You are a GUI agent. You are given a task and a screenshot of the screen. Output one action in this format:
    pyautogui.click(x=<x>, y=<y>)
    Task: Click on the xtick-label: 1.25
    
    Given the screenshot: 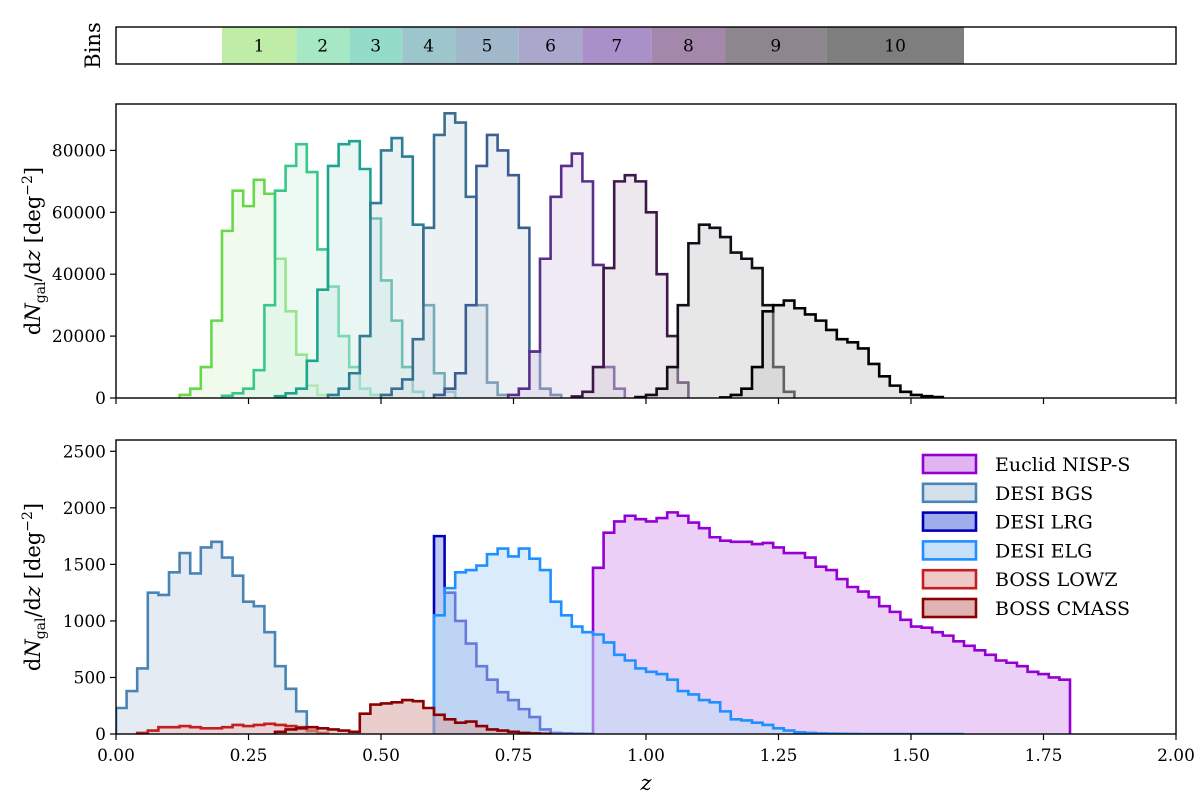 What is the action you would take?
    pyautogui.click(x=779, y=756)
    